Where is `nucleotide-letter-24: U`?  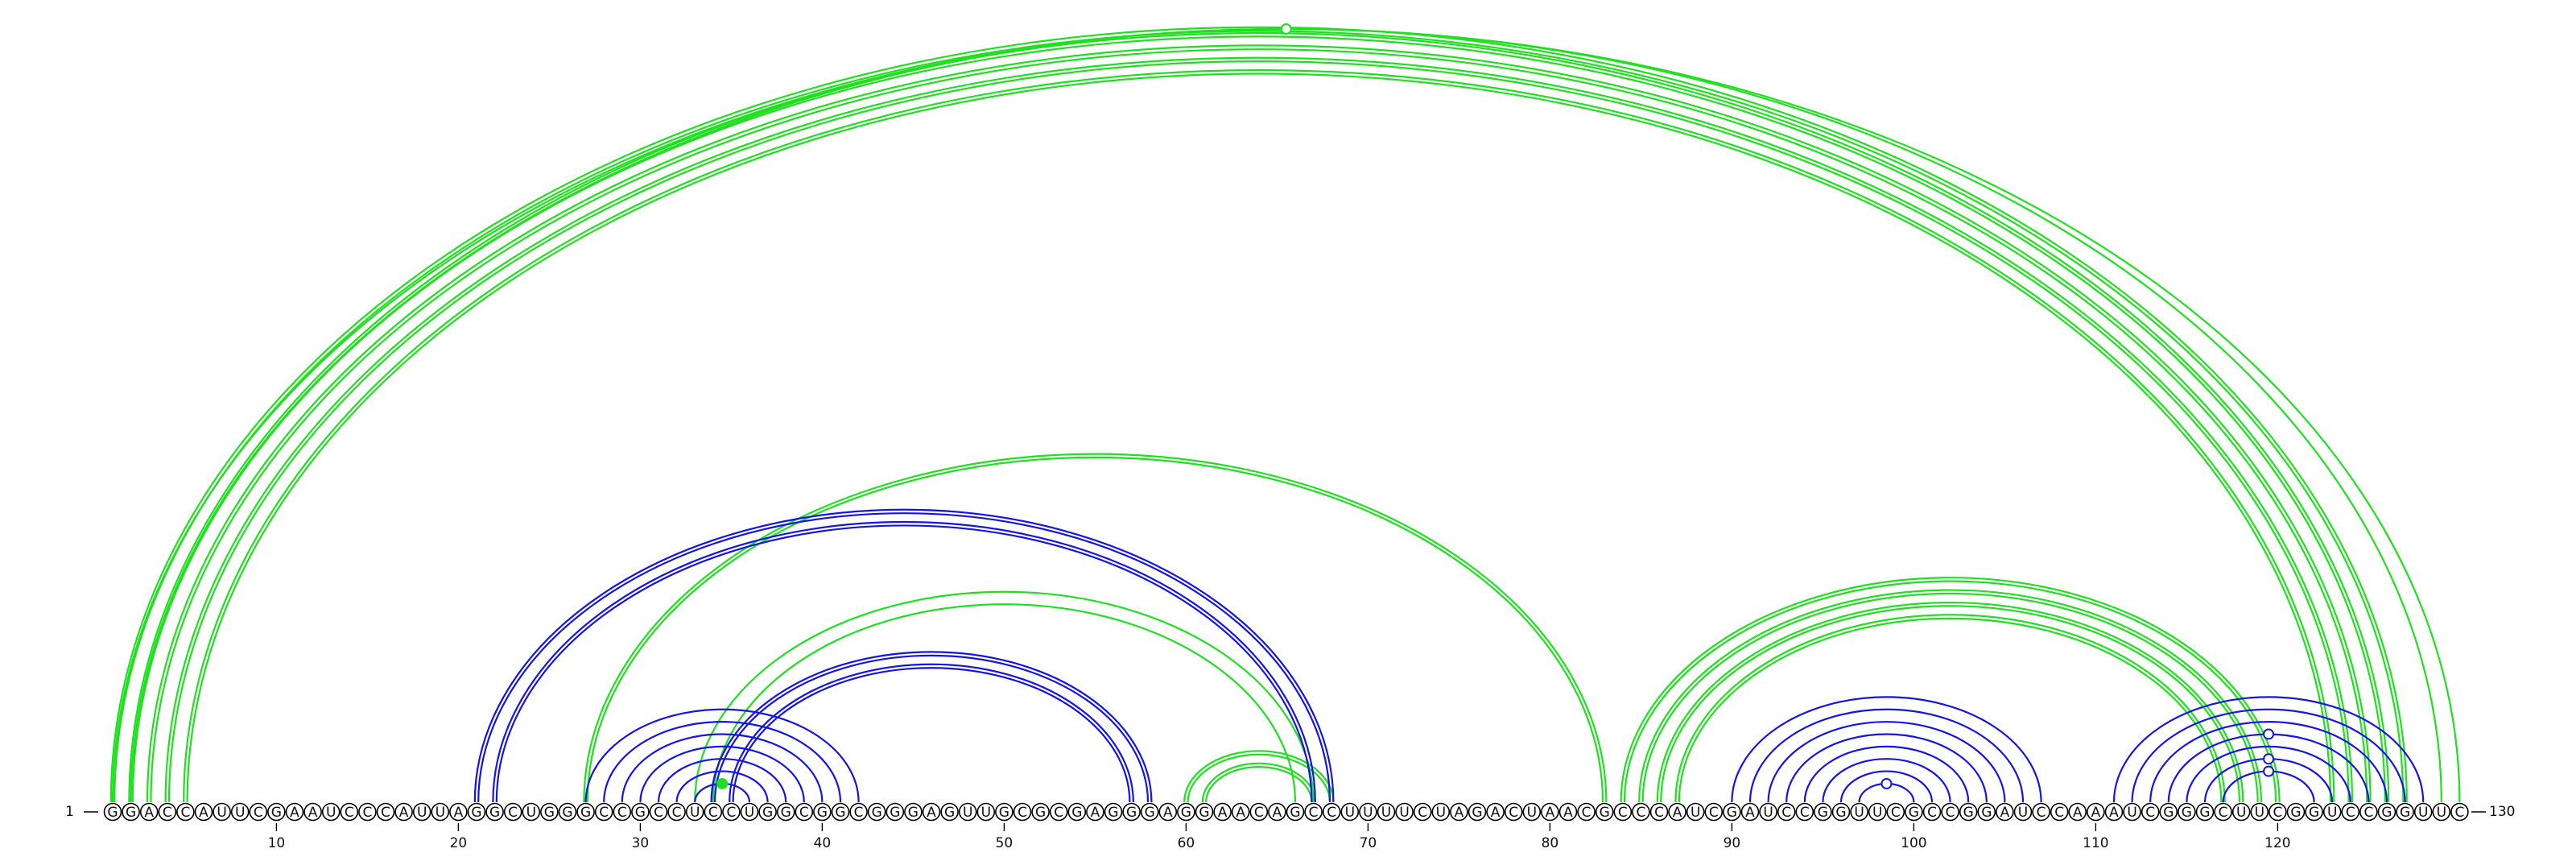 nucleotide-letter-24: U is located at coordinates (531, 813).